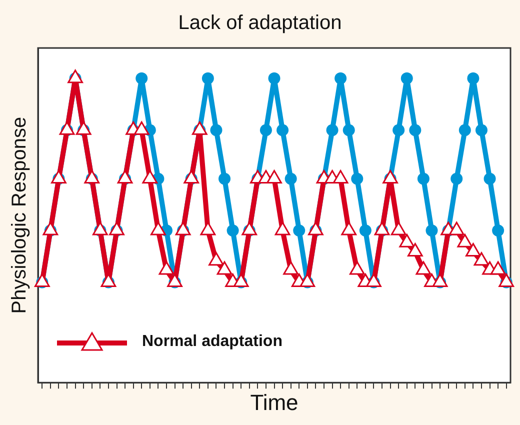  I want to click on chart-title: Lack of adaptation, so click(260, 23).